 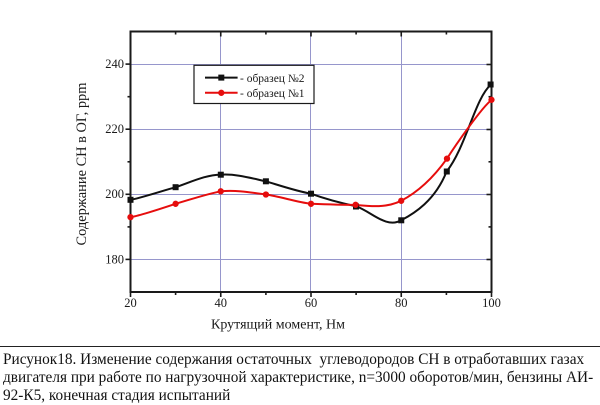 What do you see at coordinates (491, 303) in the screenshot?
I see `svg-text: 100` at bounding box center [491, 303].